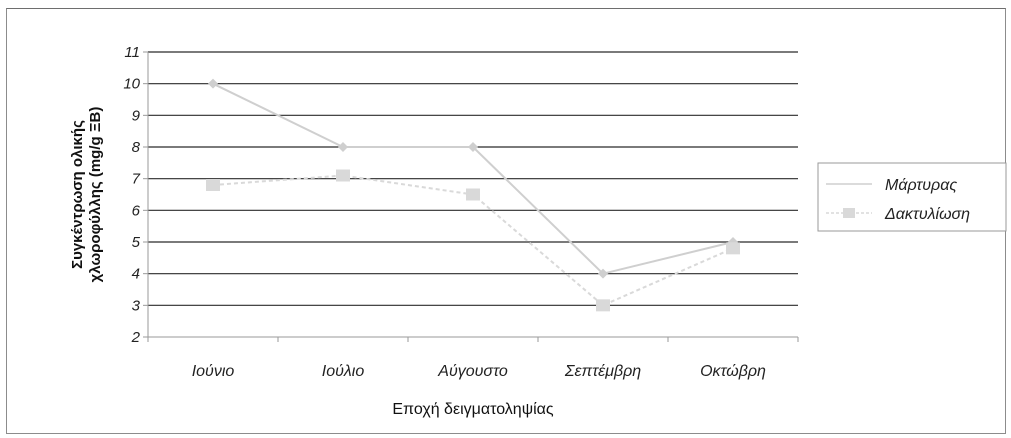  I want to click on y-tick-labels: 2 3 4 5 6 7 8 9 10 11, so click(135, 195).